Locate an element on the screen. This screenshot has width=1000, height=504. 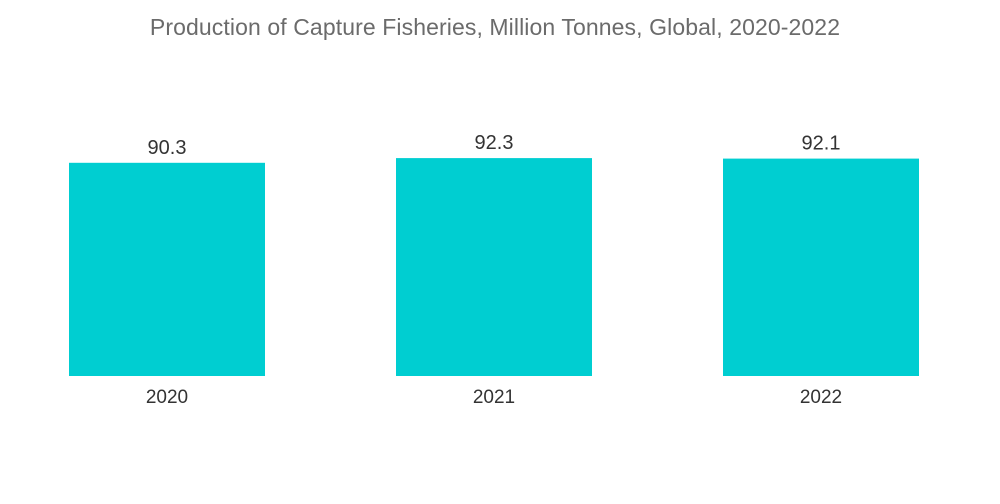
x-tick-label-2022: 2022 is located at coordinates (821, 397).